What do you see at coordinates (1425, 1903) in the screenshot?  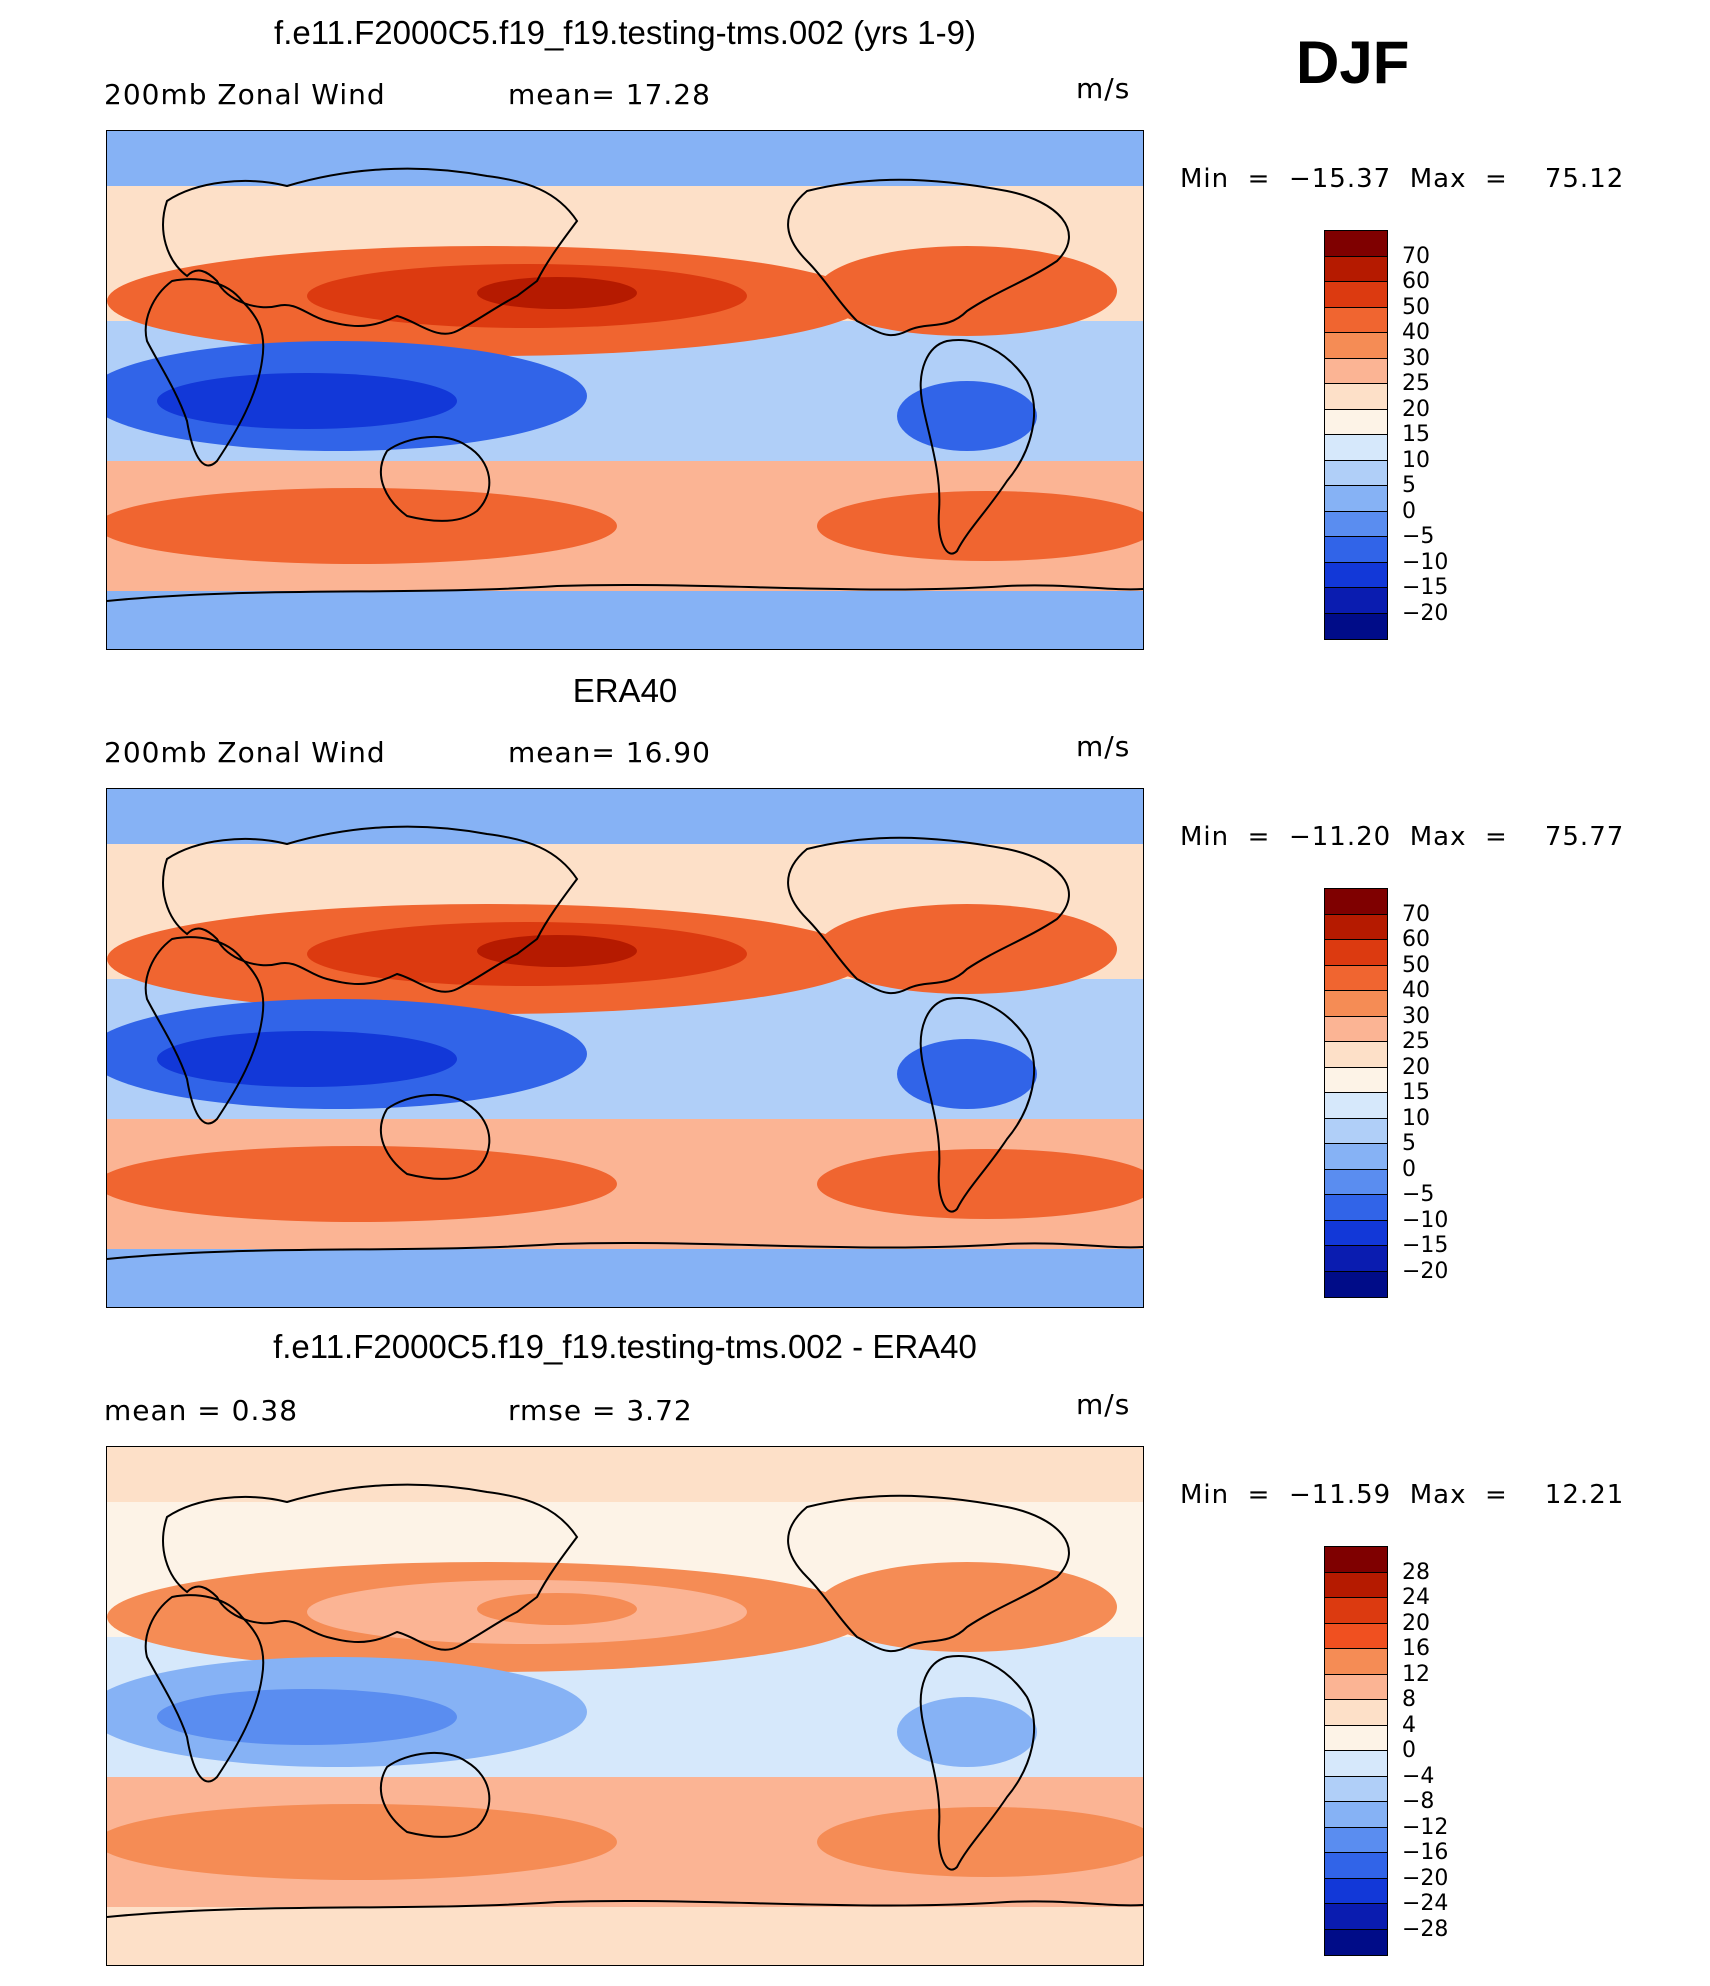 I see `colorbar-level-label: −24` at bounding box center [1425, 1903].